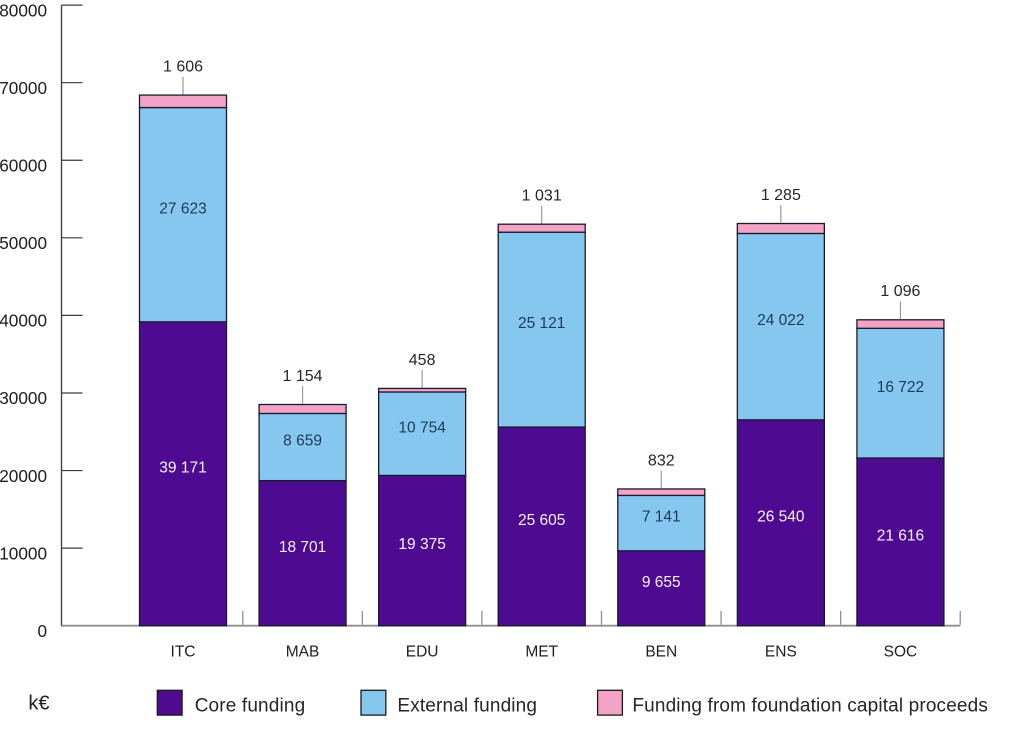  What do you see at coordinates (23, 321) in the screenshot?
I see `y-tick-label: 40000` at bounding box center [23, 321].